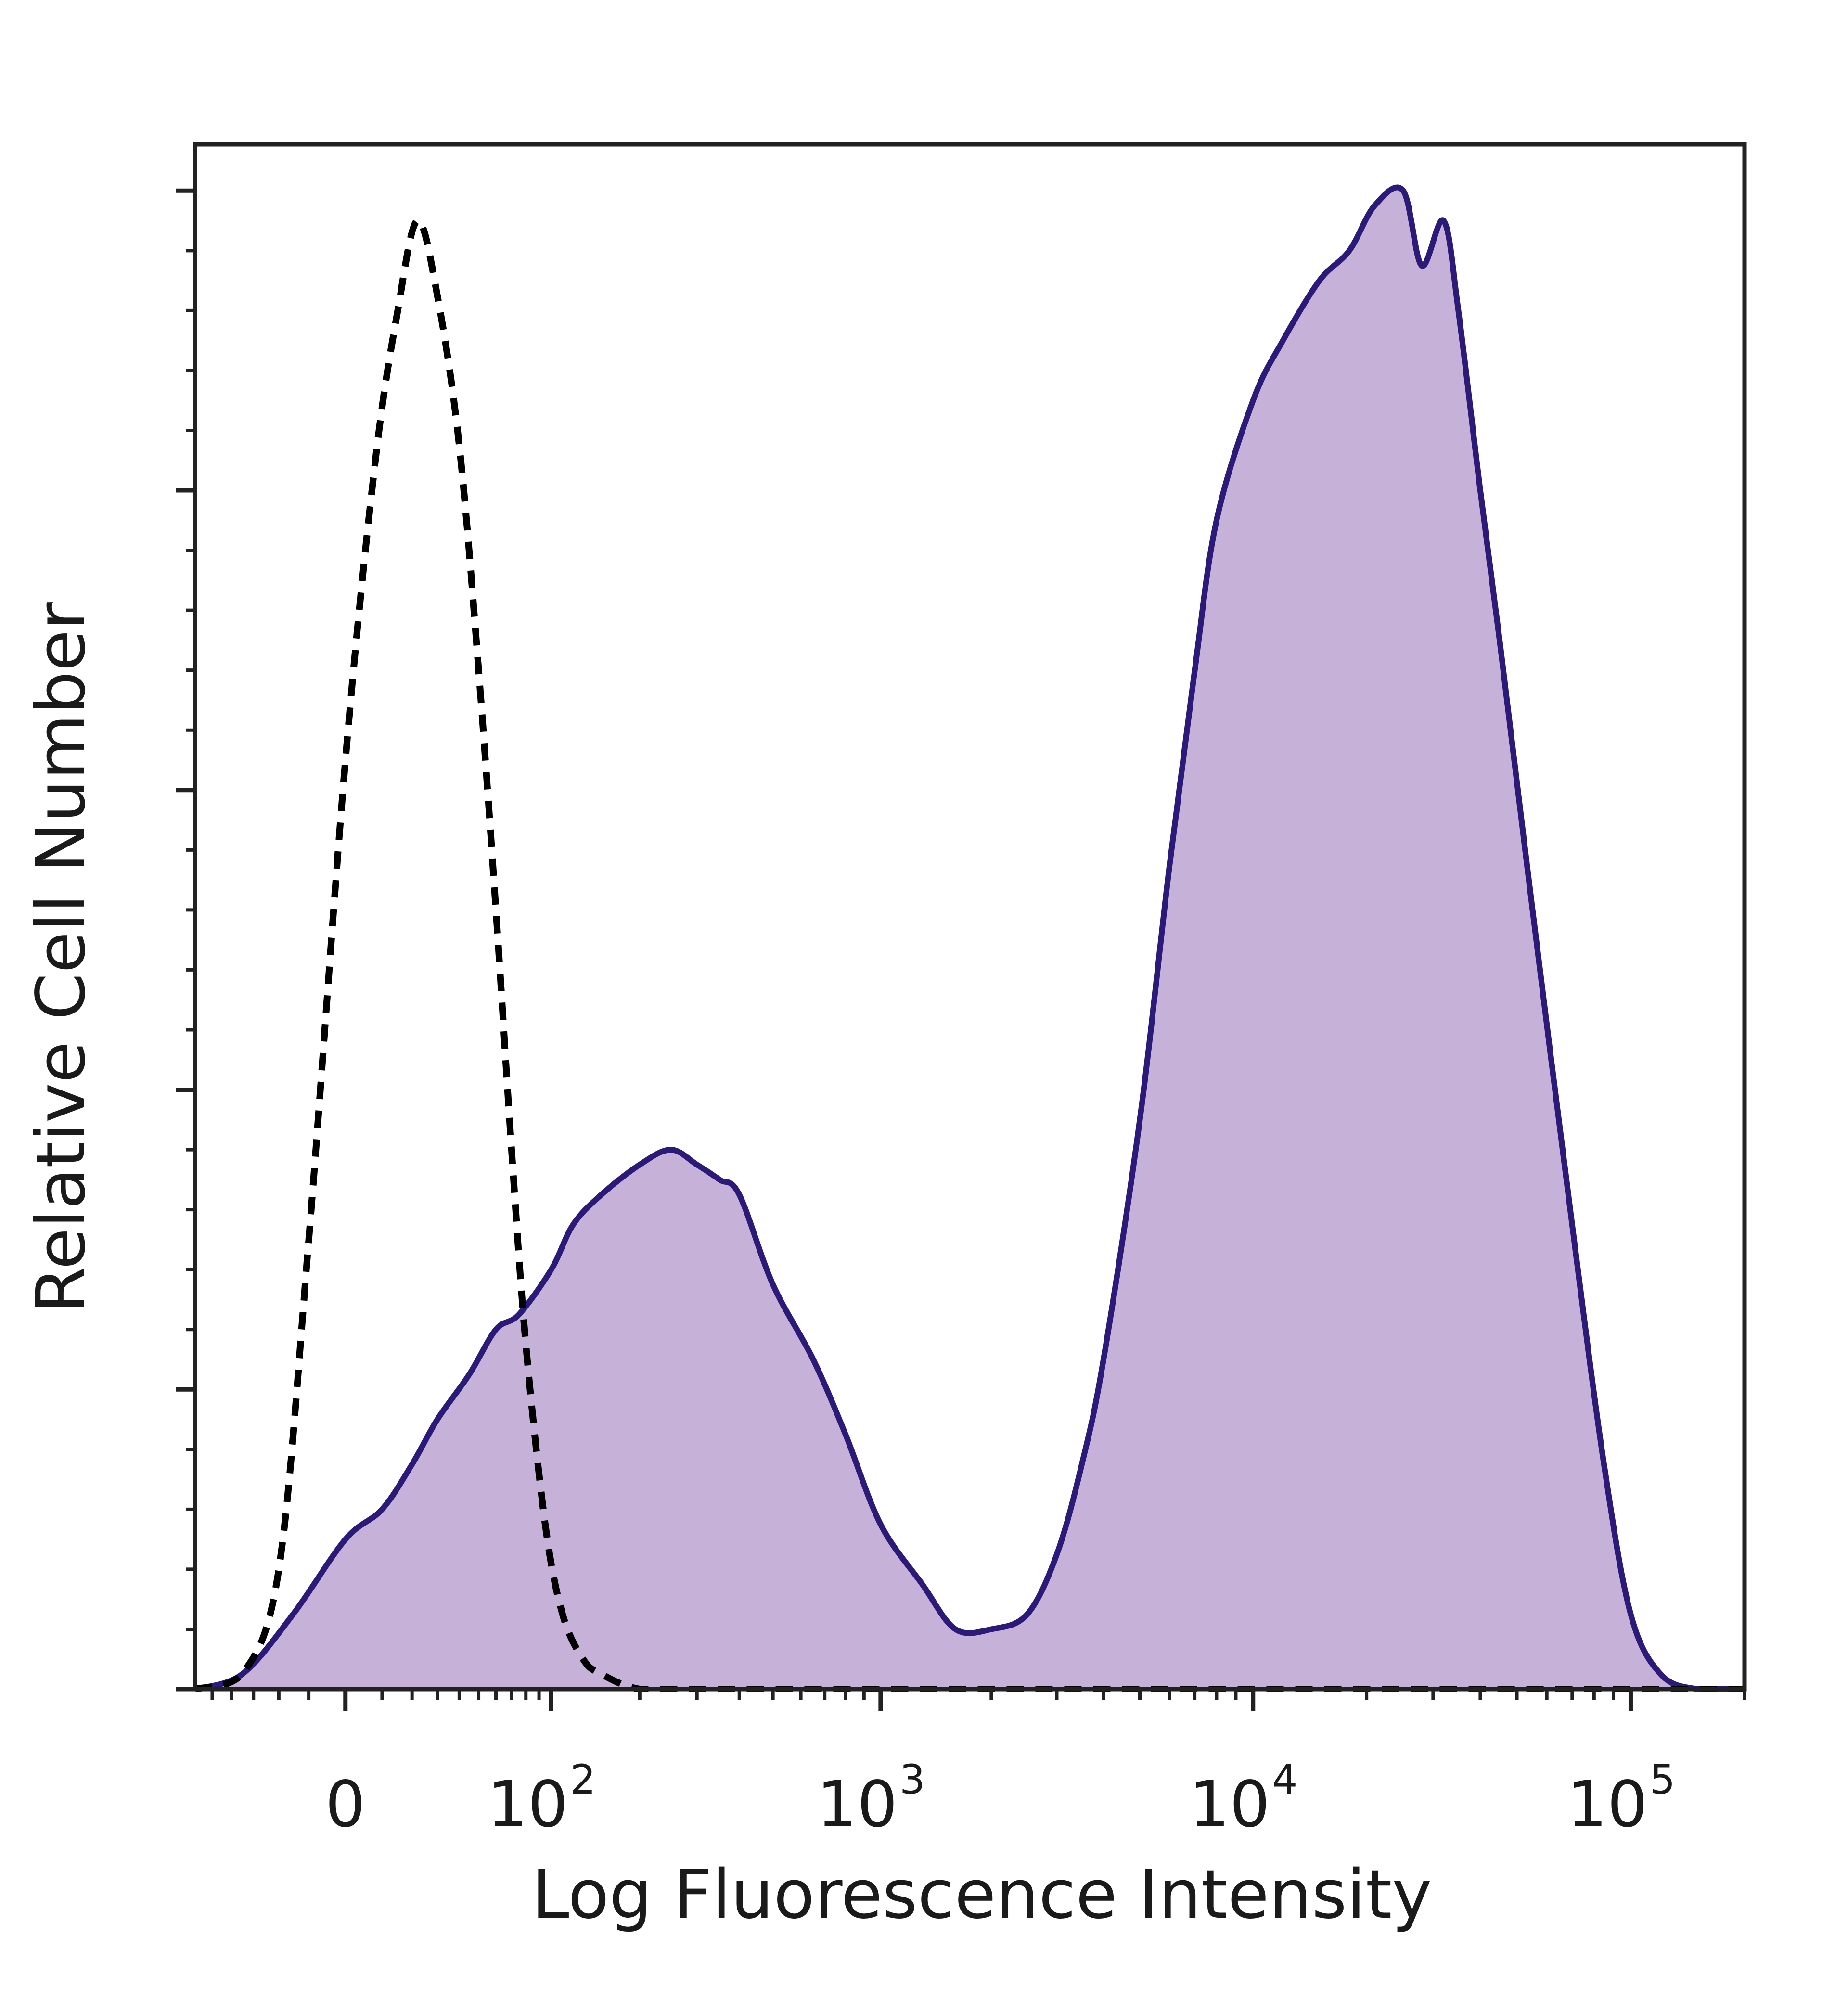  Describe the element at coordinates (61, 957) in the screenshot. I see `y-axis-title: Relative Cell Number` at that location.